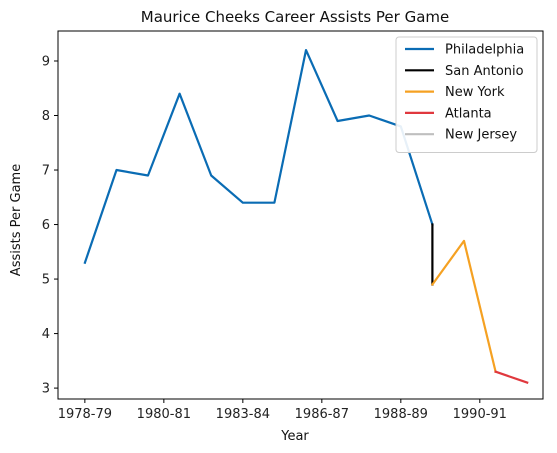  What do you see at coordinates (294, 436) in the screenshot?
I see `x-axis-title: Year` at bounding box center [294, 436].